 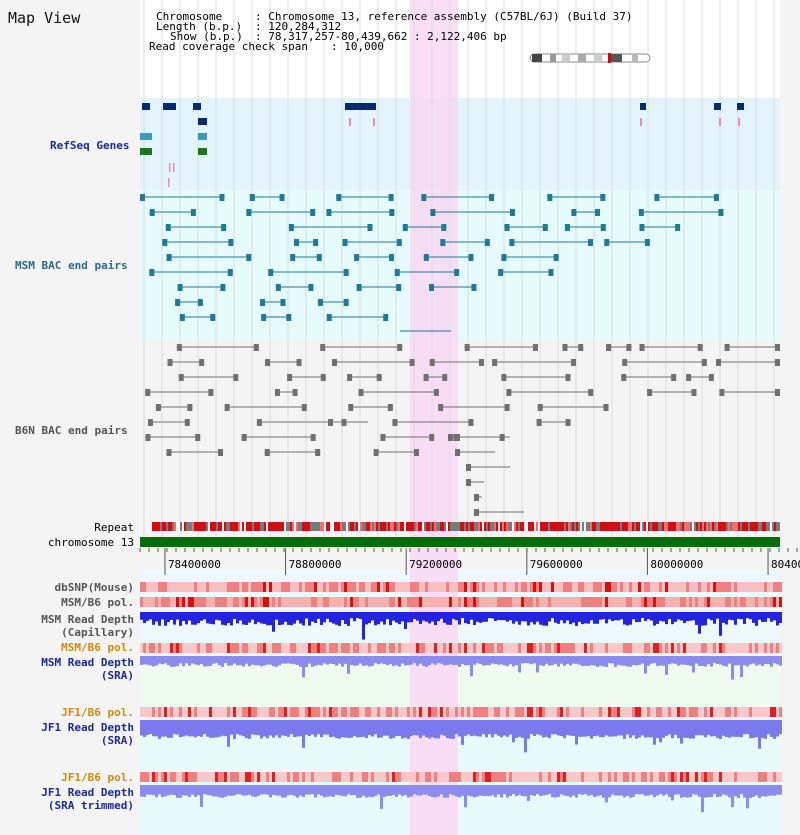 What do you see at coordinates (87, 727) in the screenshot?
I see `track-label-jf1-depth-sra: JF1 Read Depth` at bounding box center [87, 727].